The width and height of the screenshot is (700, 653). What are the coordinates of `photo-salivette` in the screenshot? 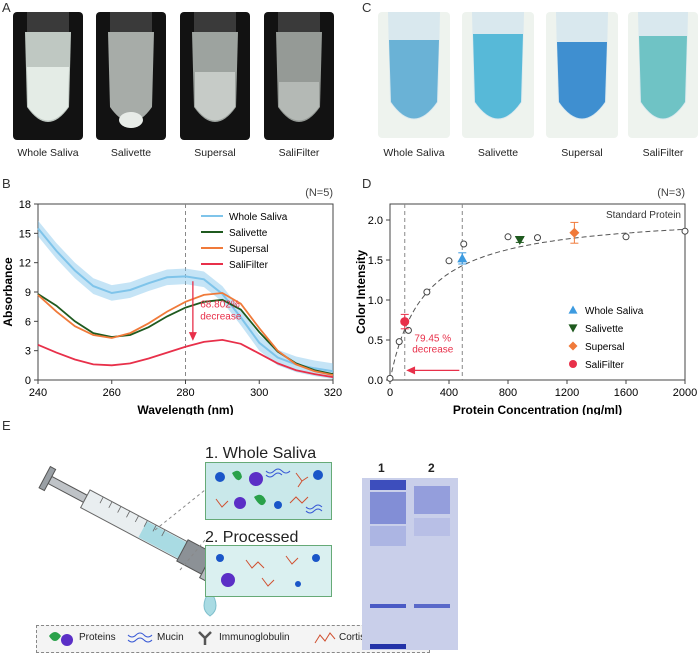 It's located at (131, 76).